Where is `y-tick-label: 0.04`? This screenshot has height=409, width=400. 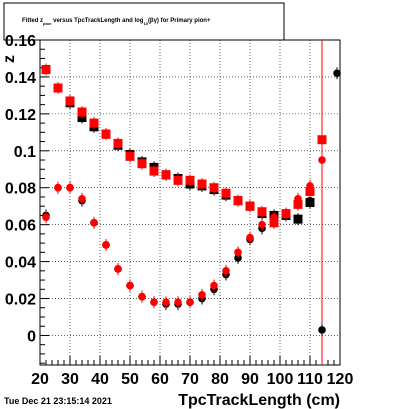
y-tick-label: 0.04 is located at coordinates (20, 263).